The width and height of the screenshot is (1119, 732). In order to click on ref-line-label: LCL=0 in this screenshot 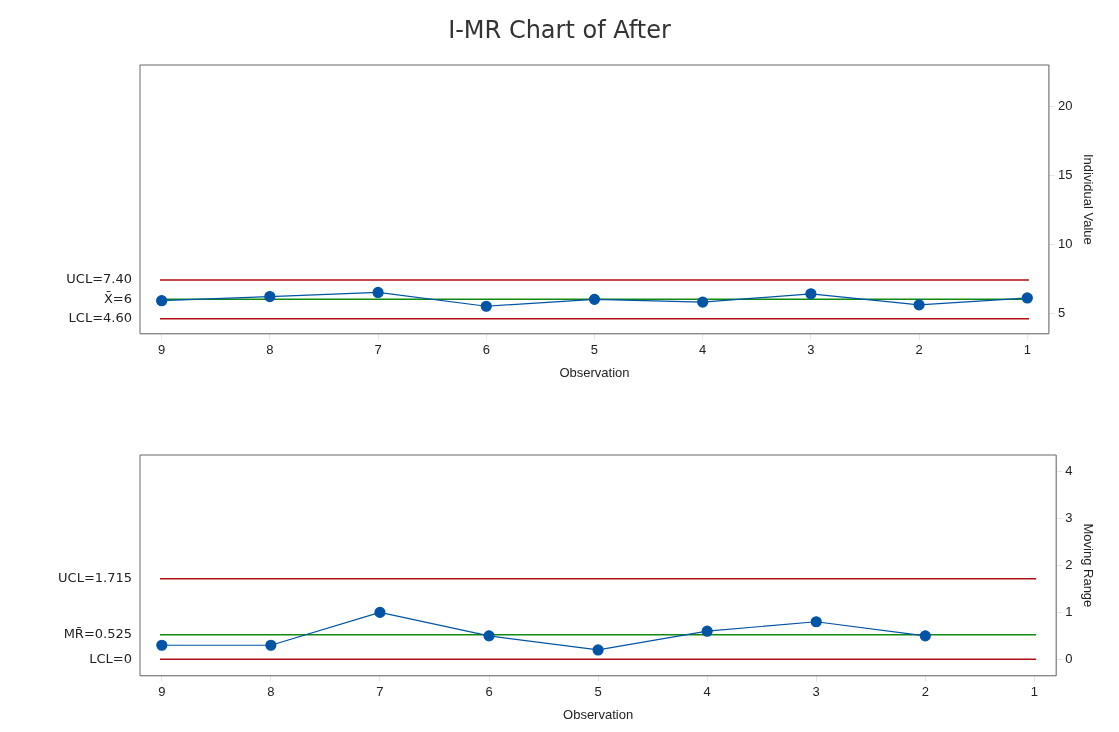, I will do `click(110, 658)`.